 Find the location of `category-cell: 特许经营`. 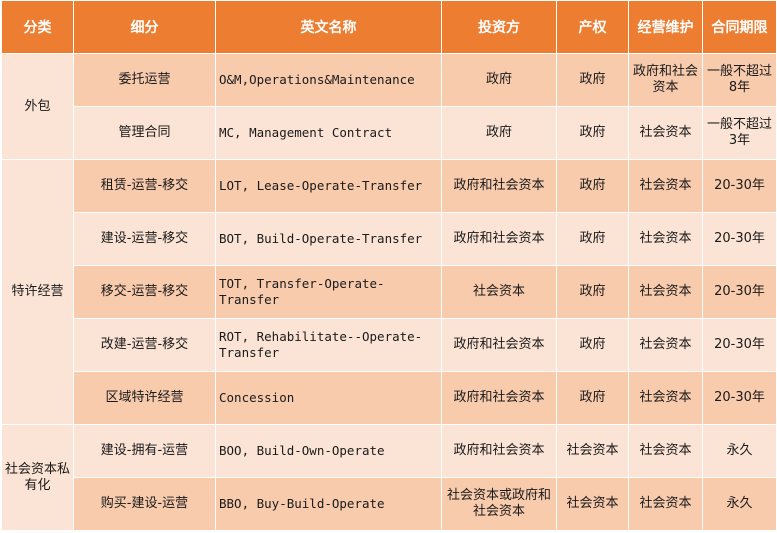

category-cell: 特许经营 is located at coordinates (37, 292).